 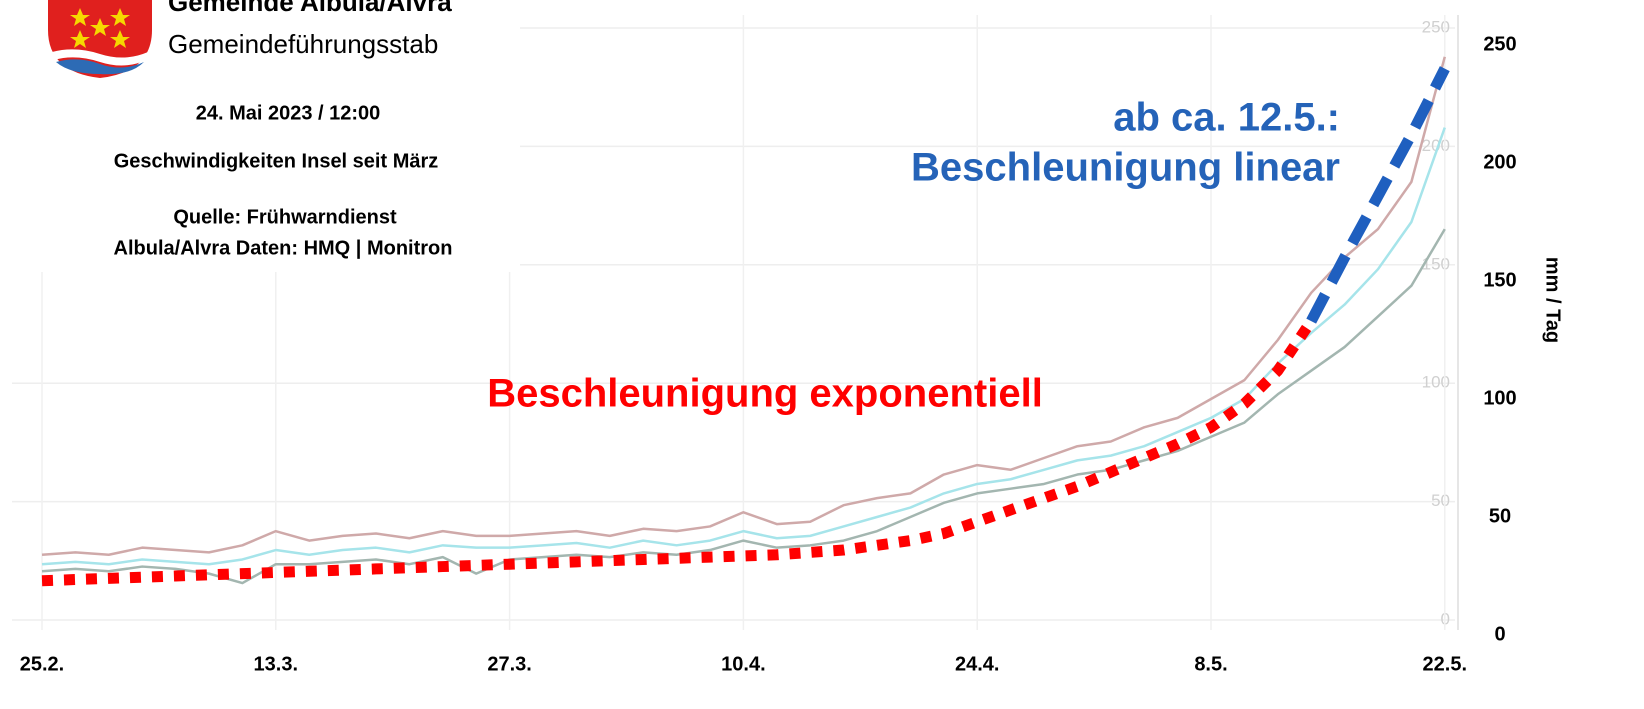 What do you see at coordinates (303, 44) in the screenshot?
I see `header-subtitle: Gemeindeführungsstab` at bounding box center [303, 44].